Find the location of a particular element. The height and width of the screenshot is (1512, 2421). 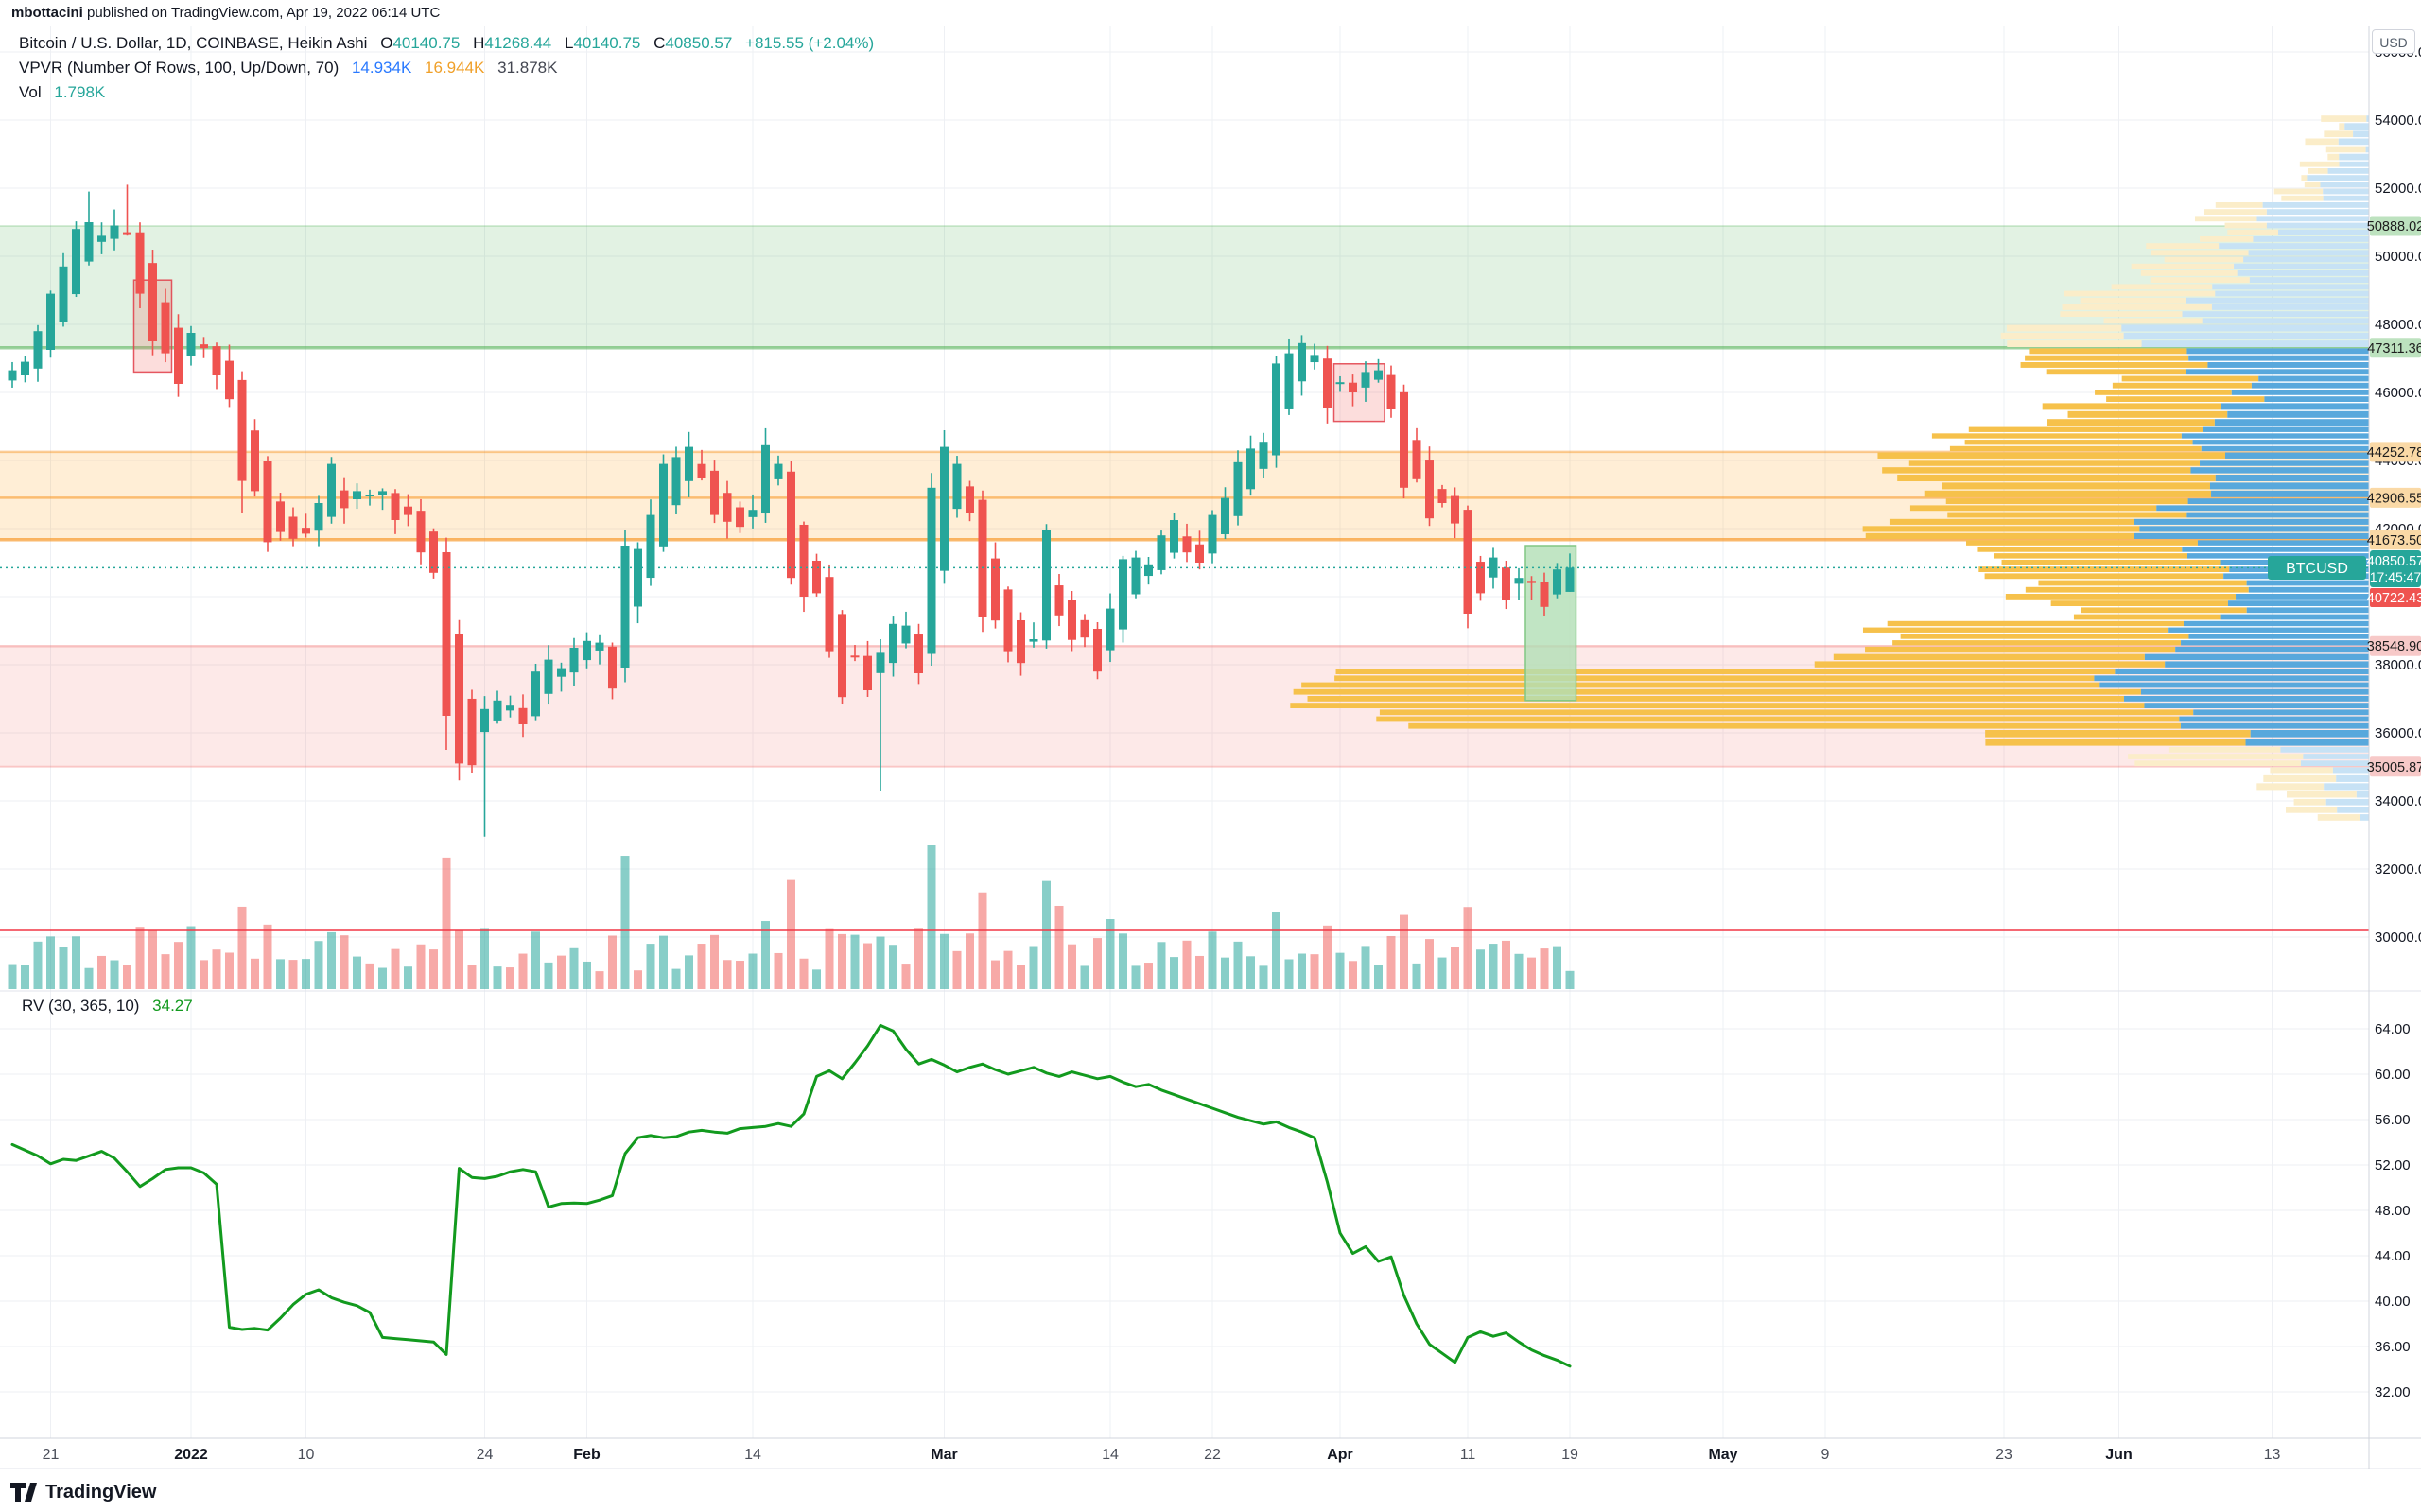

rv-indicator-legend: RV (30, 365, 10) 34.27 is located at coordinates (107, 1007).